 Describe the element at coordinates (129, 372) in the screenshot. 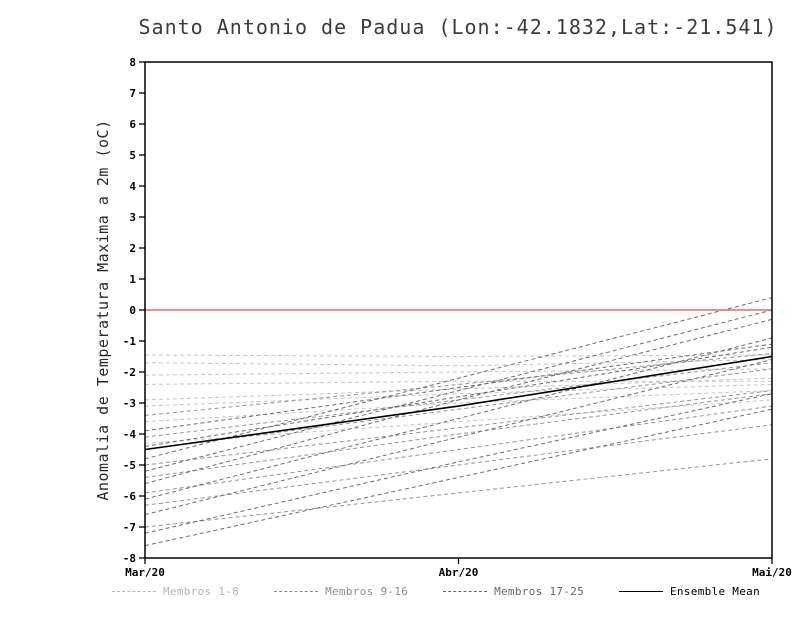

I see `y-tick-label: -2` at that location.